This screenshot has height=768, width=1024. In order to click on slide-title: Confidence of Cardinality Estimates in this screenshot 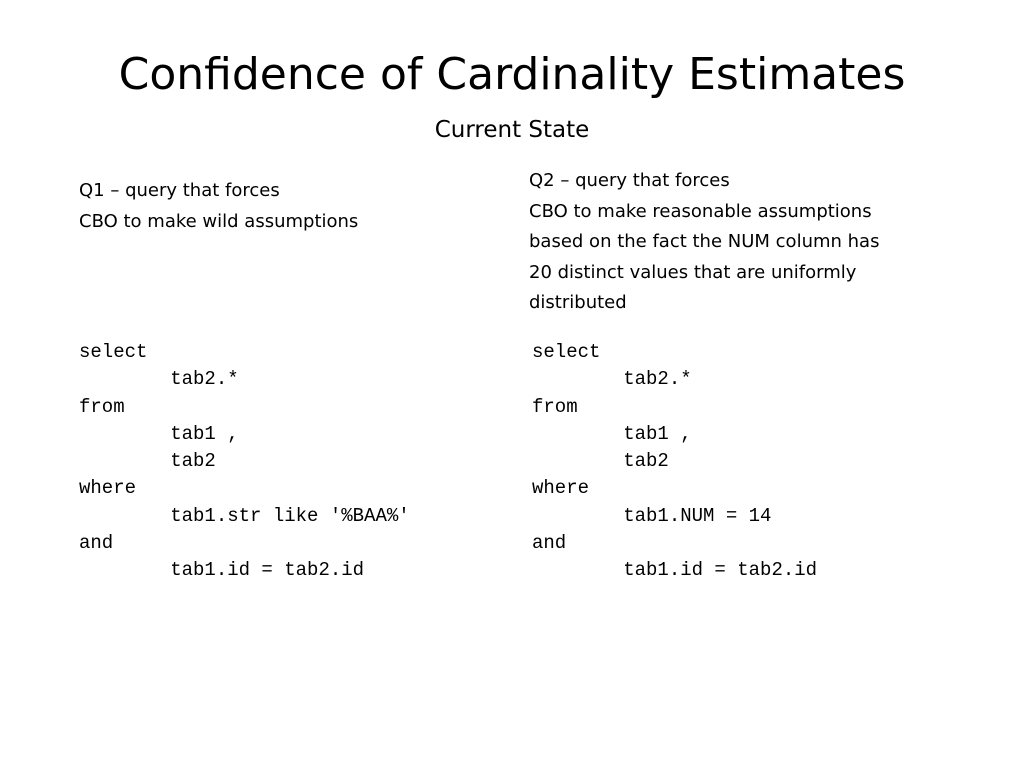, I will do `click(512, 74)`.